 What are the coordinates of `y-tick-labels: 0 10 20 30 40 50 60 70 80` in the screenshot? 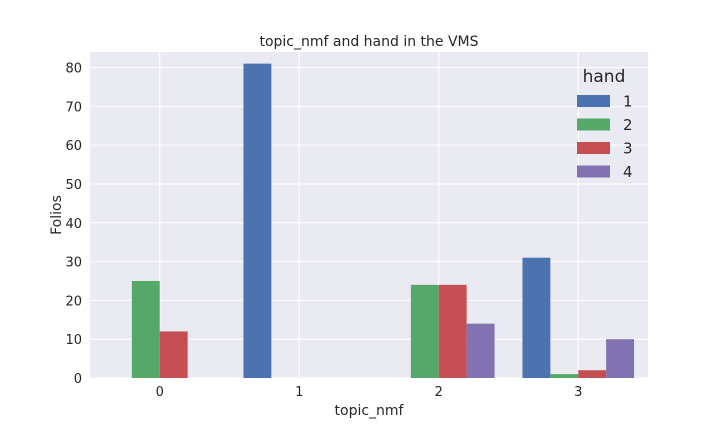 It's located at (73, 224).